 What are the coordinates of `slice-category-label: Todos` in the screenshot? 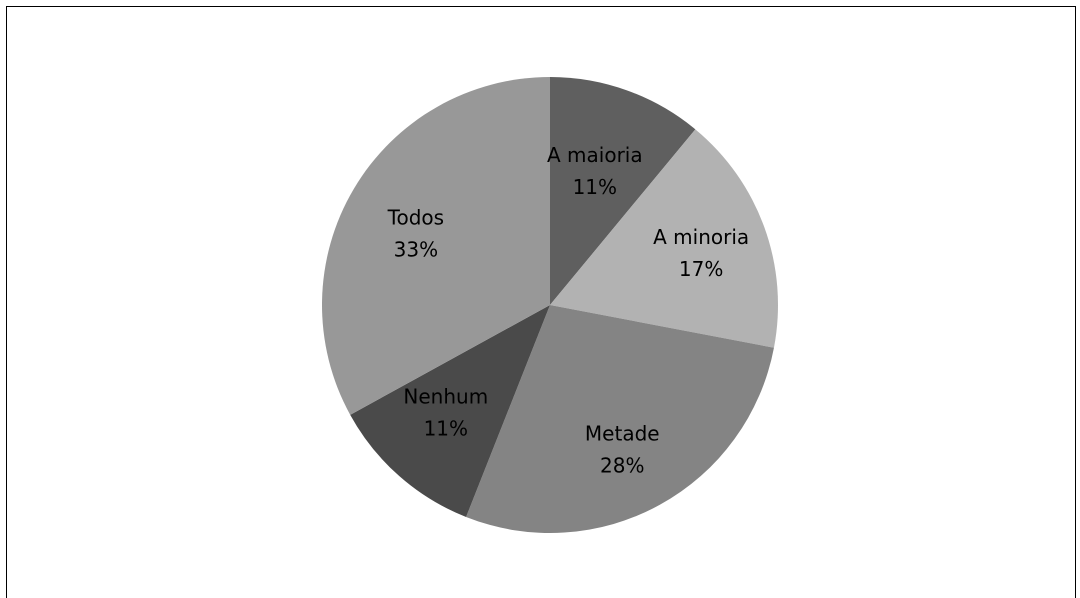 It's located at (415, 218).